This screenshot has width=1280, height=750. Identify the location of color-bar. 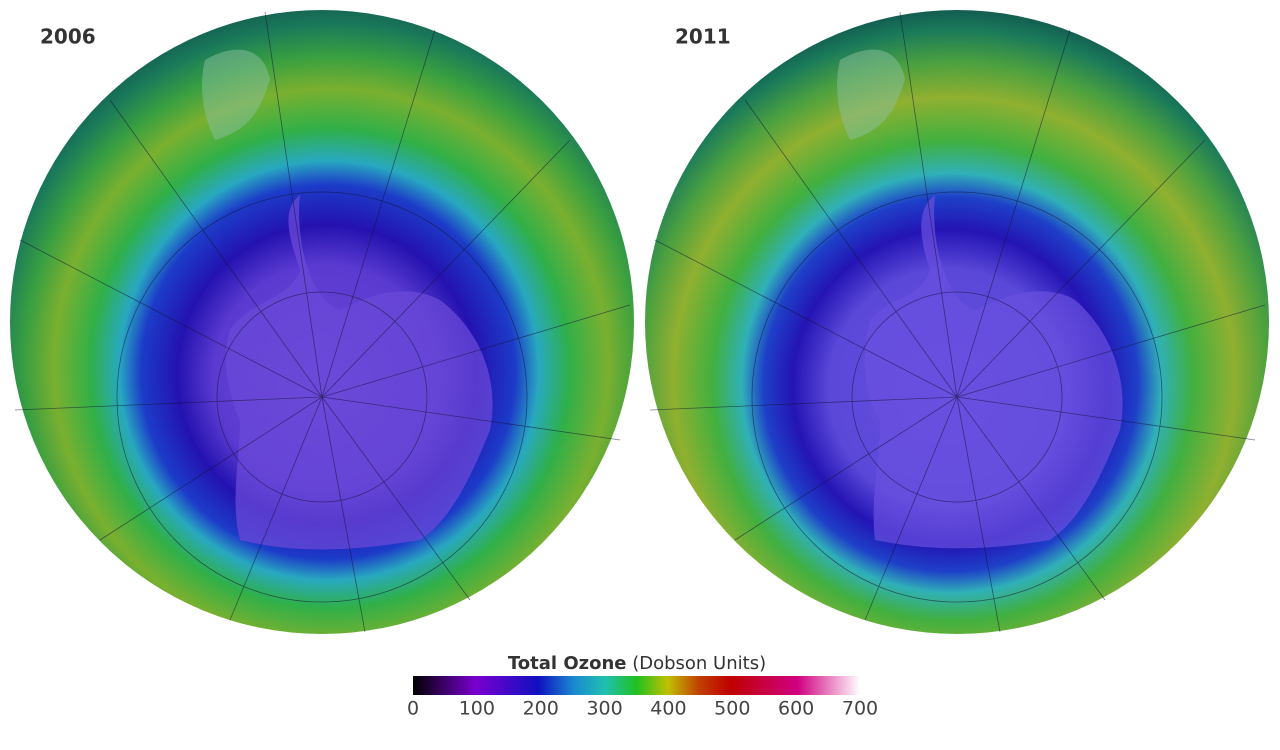
(636, 685).